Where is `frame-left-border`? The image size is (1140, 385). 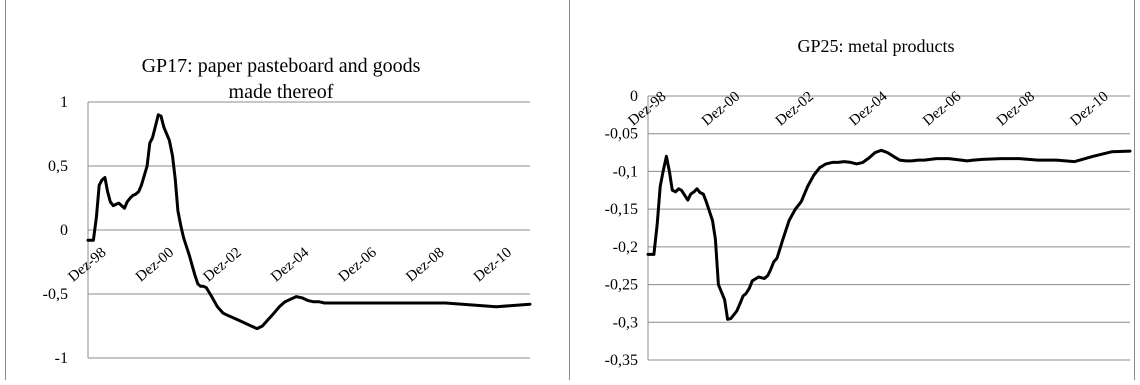 frame-left-border is located at coordinates (5, 190).